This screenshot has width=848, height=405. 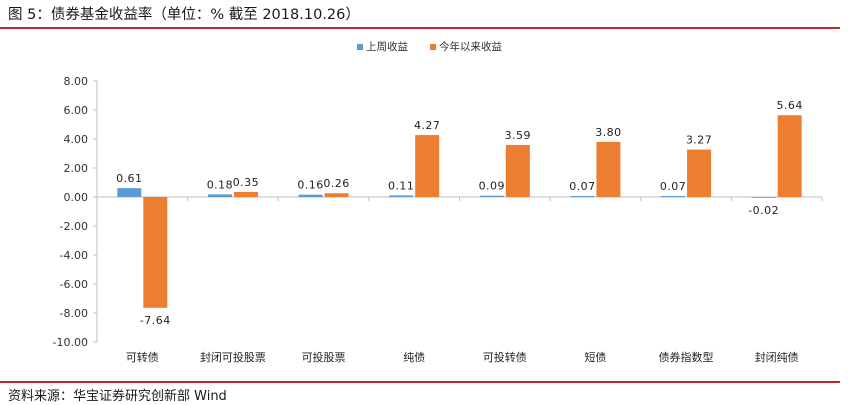 What do you see at coordinates (76, 139) in the screenshot?
I see `y-tick-label: 4.00` at bounding box center [76, 139].